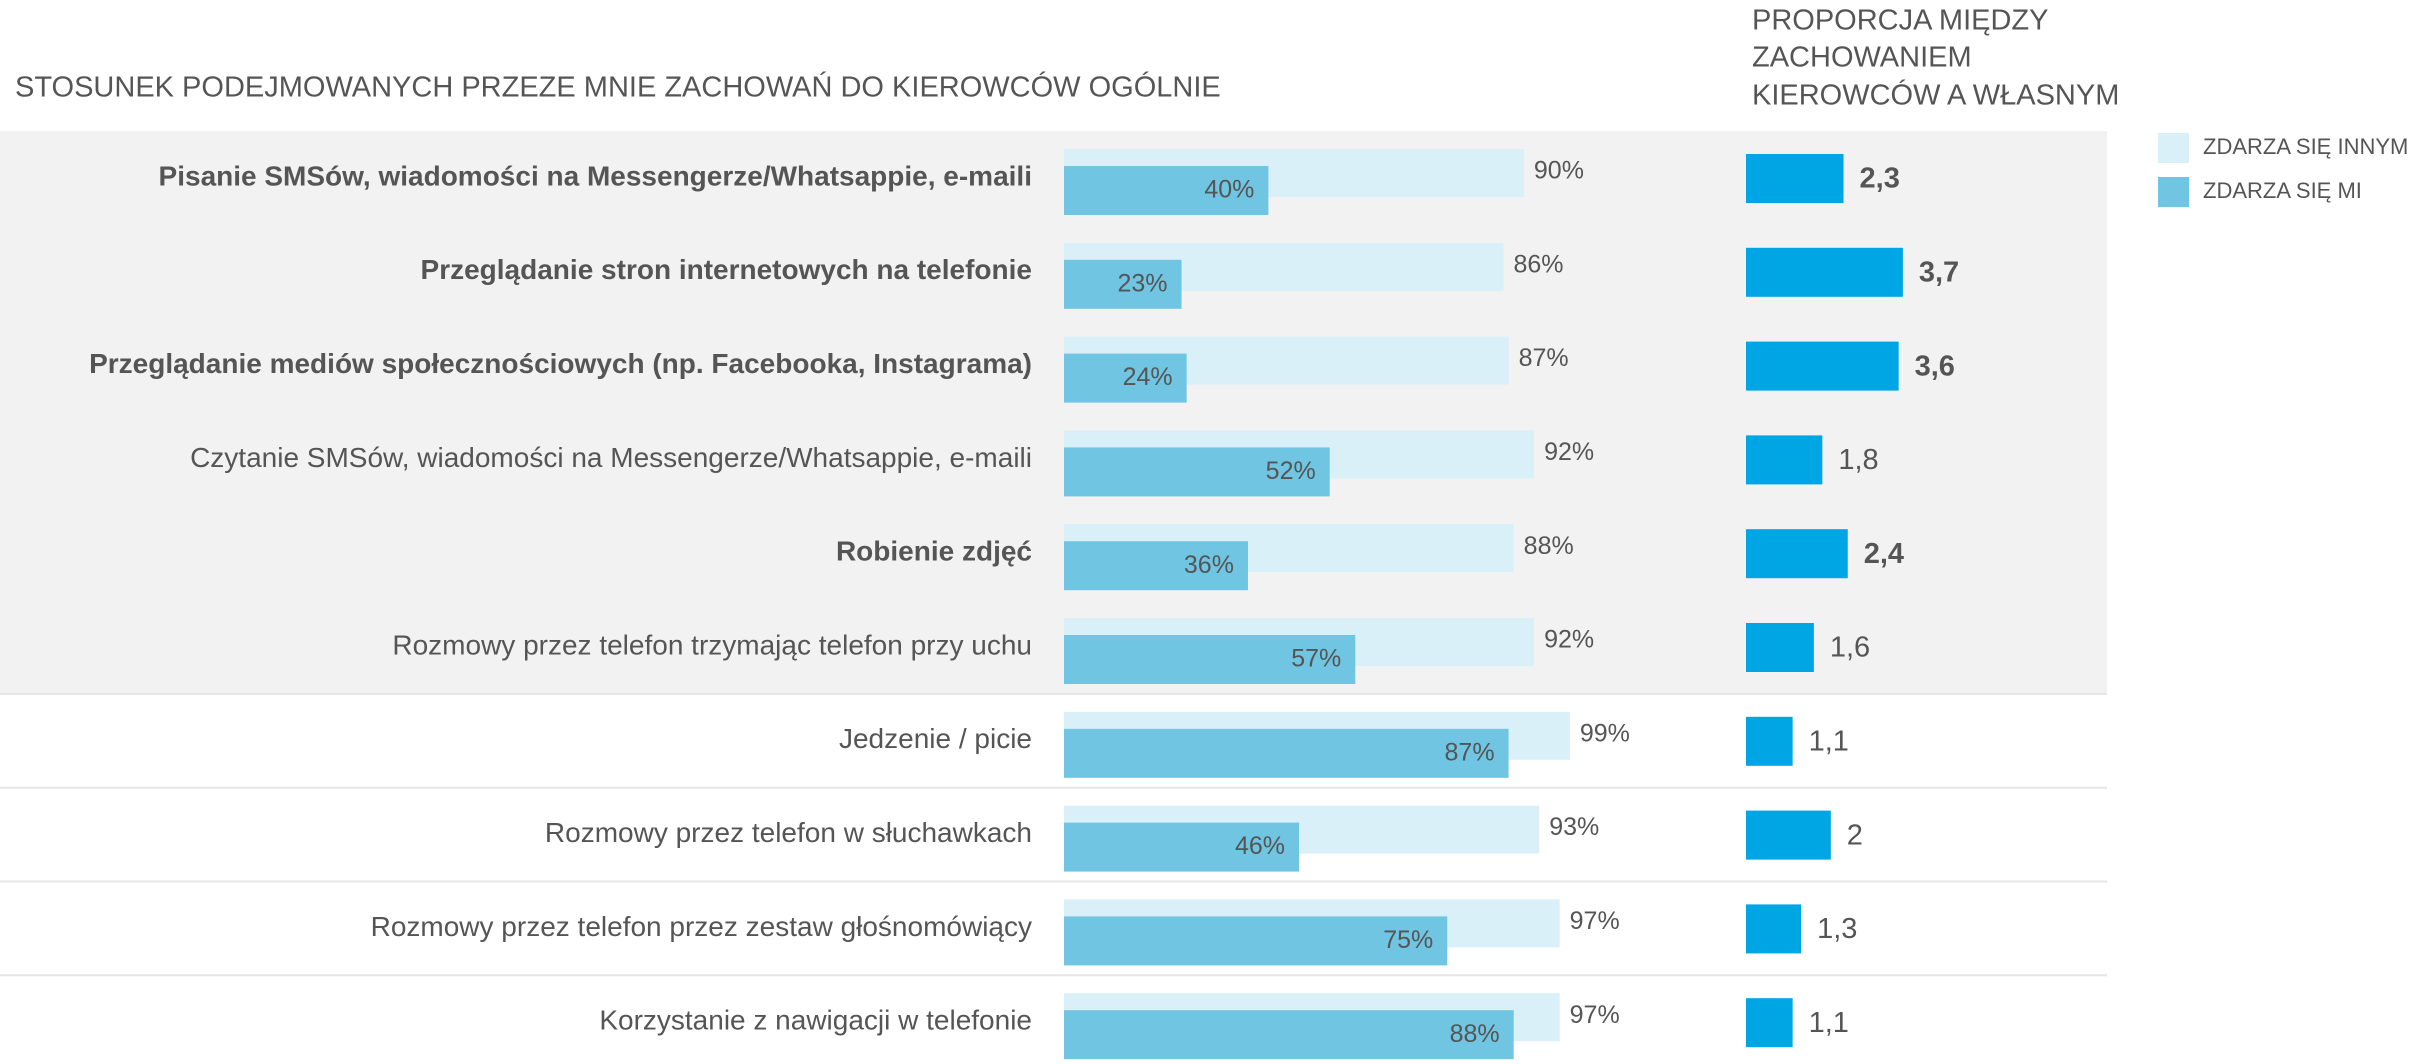 The image size is (2412, 1064). Describe the element at coordinates (2305, 146) in the screenshot. I see `legend-label: ZDARZA SIĘ INNYM` at that location.